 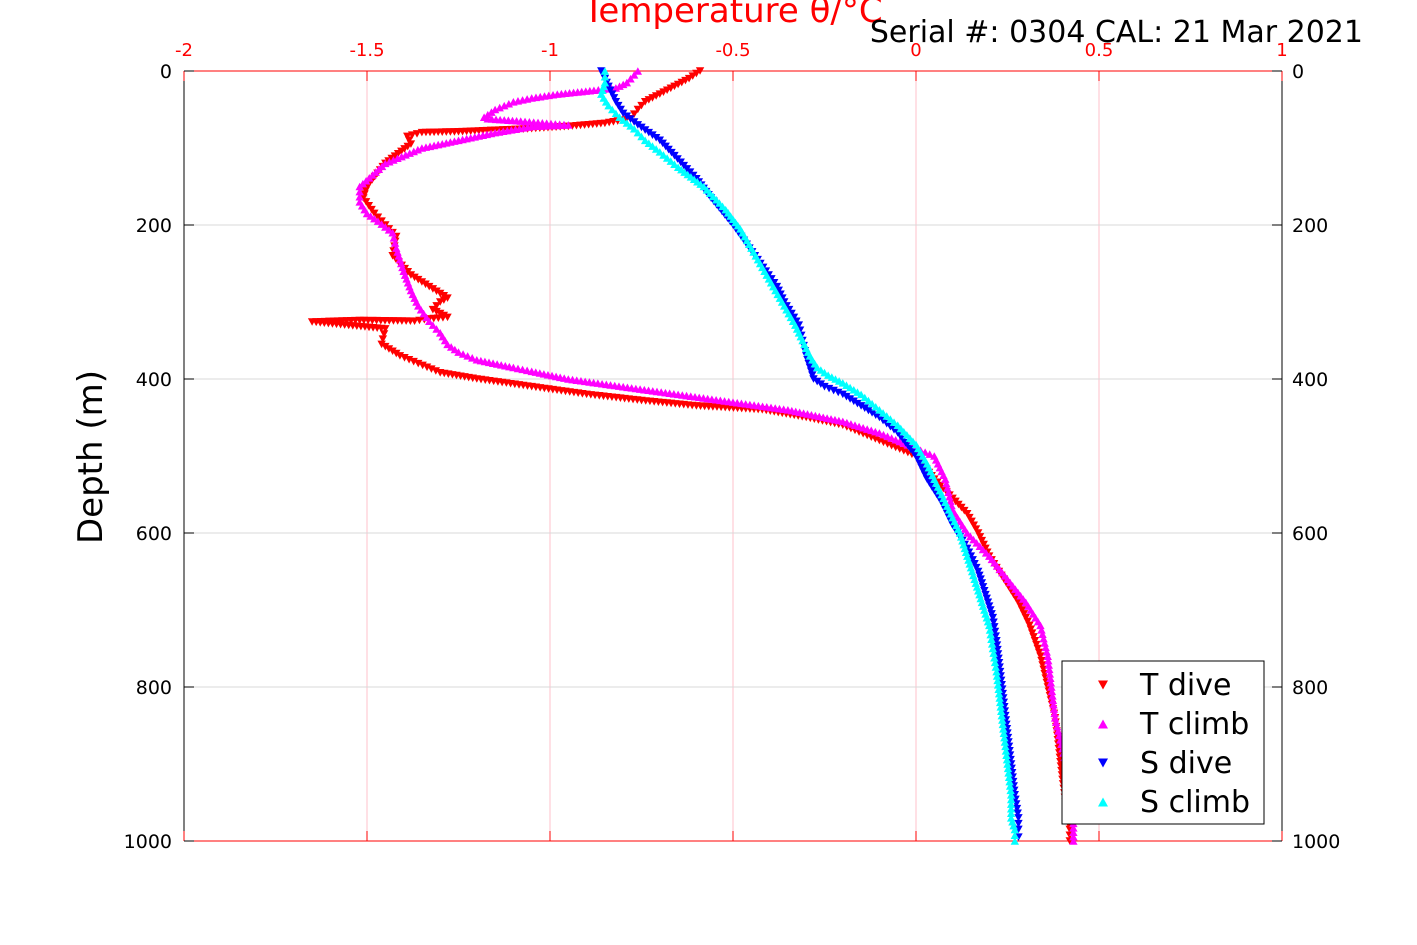 What do you see at coordinates (91, 457) in the screenshot?
I see `y-axis-label: Depth (m)` at bounding box center [91, 457].